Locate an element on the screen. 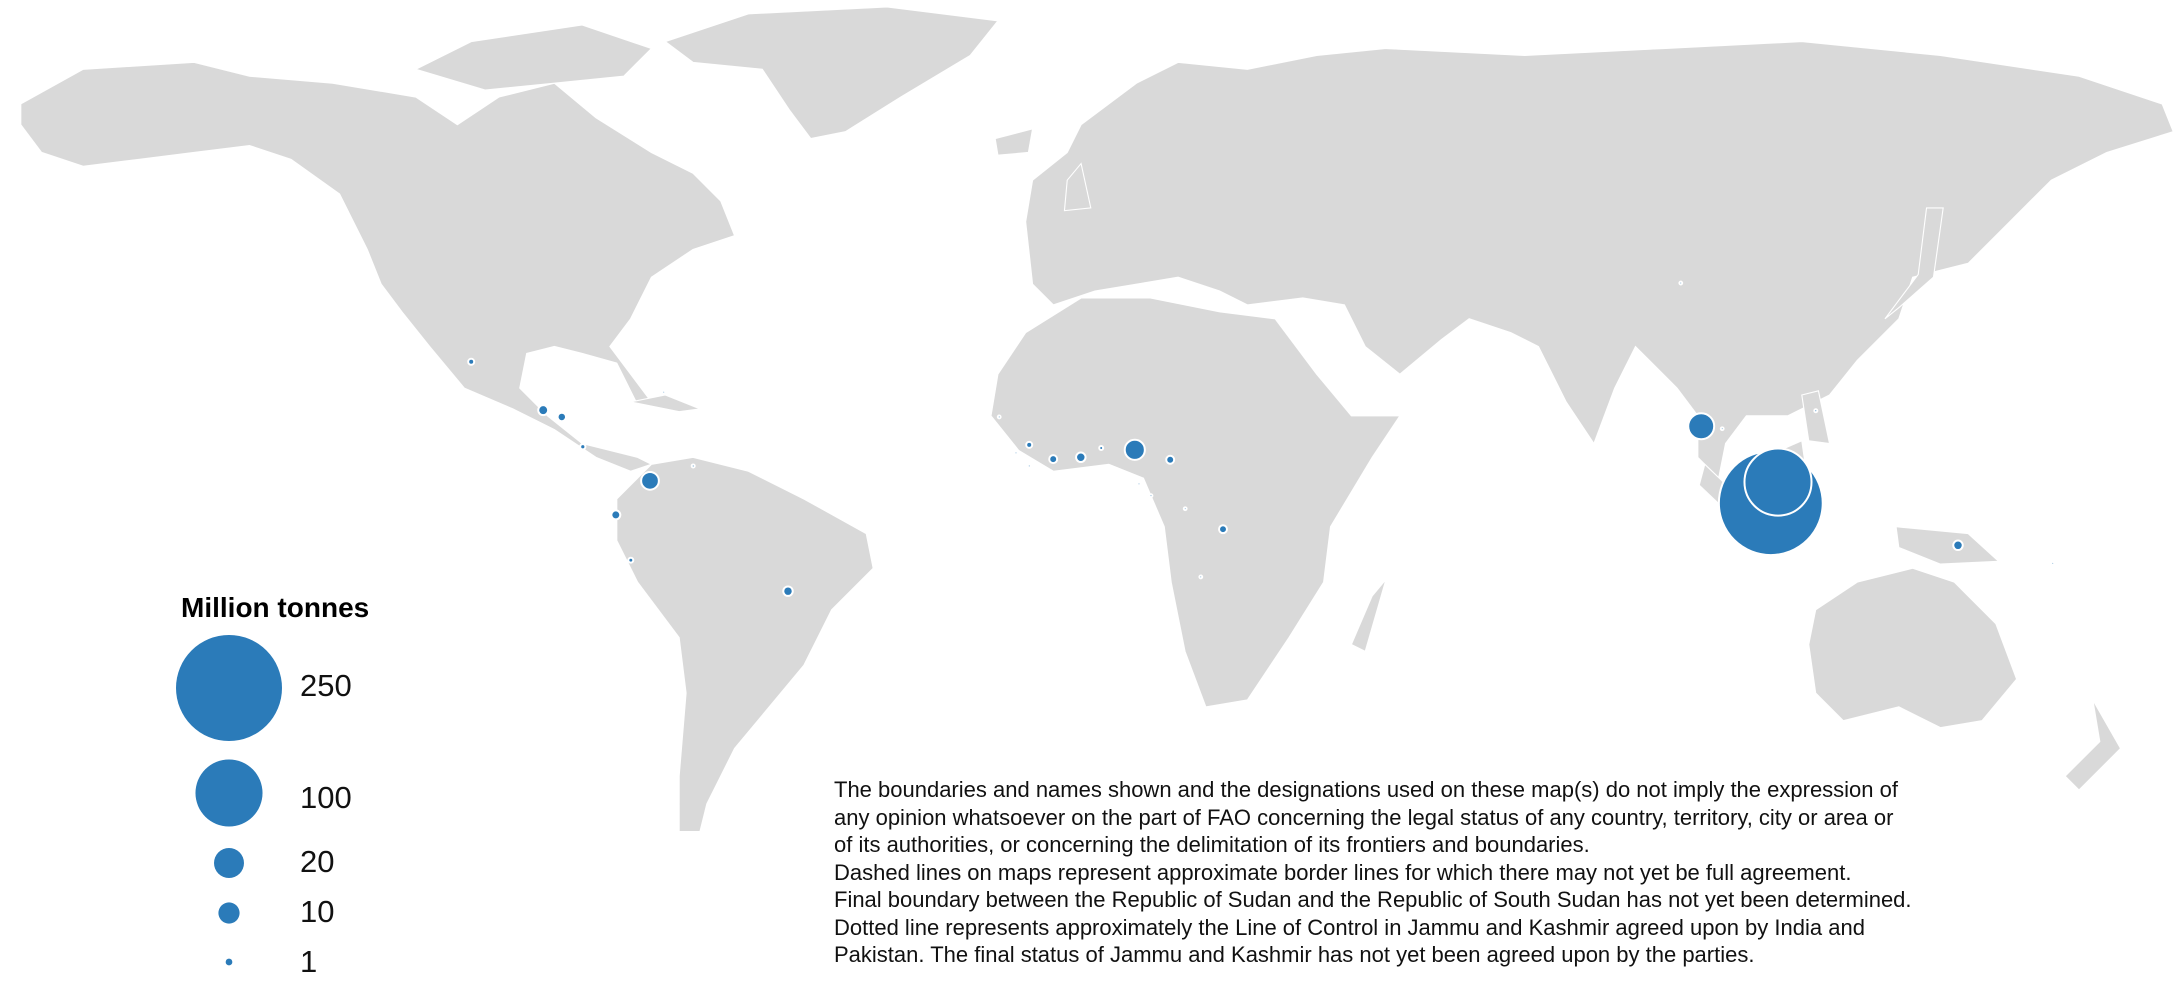 The image size is (2174, 984). legend-label-1: 1 is located at coordinates (309, 961).